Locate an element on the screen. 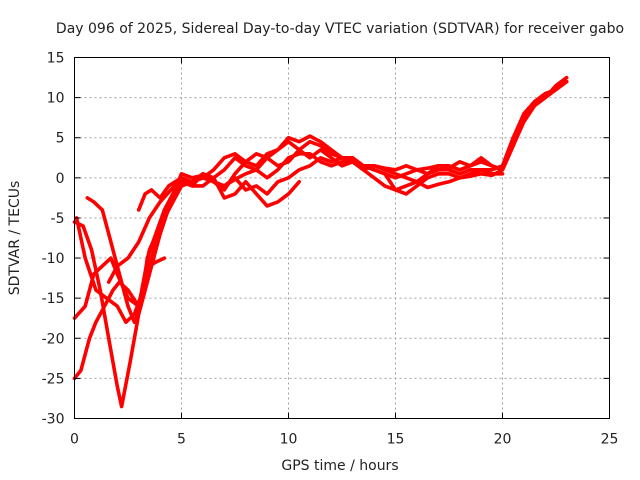 This screenshot has height=480, width=640. y-tick-label: -15 is located at coordinates (53, 299).